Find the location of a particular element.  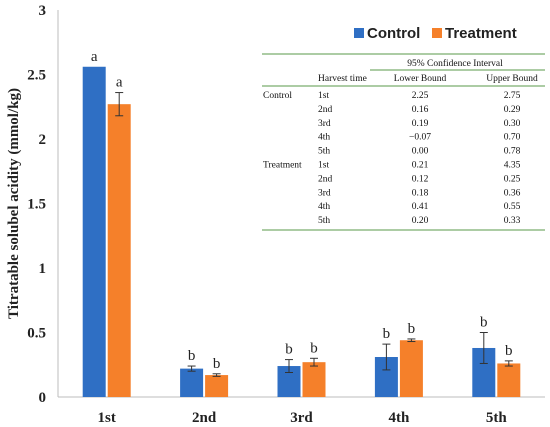

table-cell-lower: 0.41 is located at coordinates (420, 207).